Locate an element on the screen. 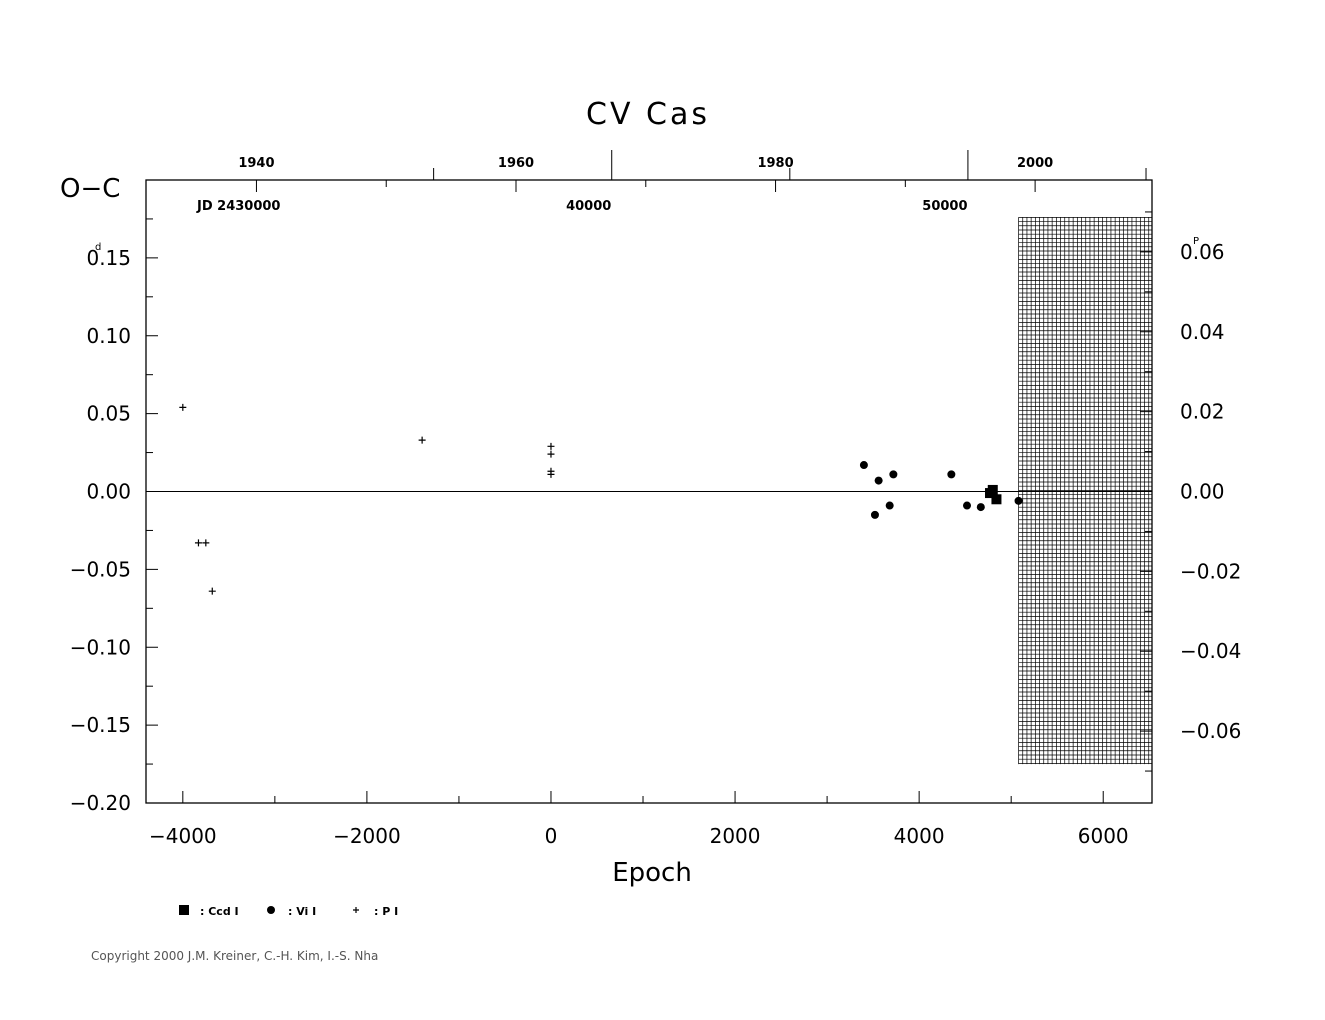  y2-tick-label: 0.00 is located at coordinates (1202, 492).